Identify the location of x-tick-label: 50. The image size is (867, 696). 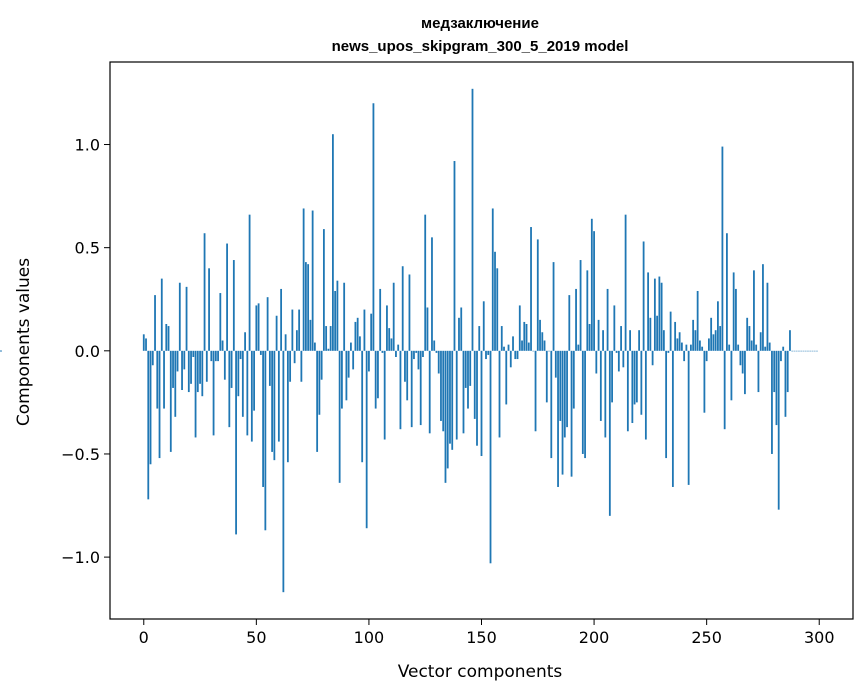
(256, 637).